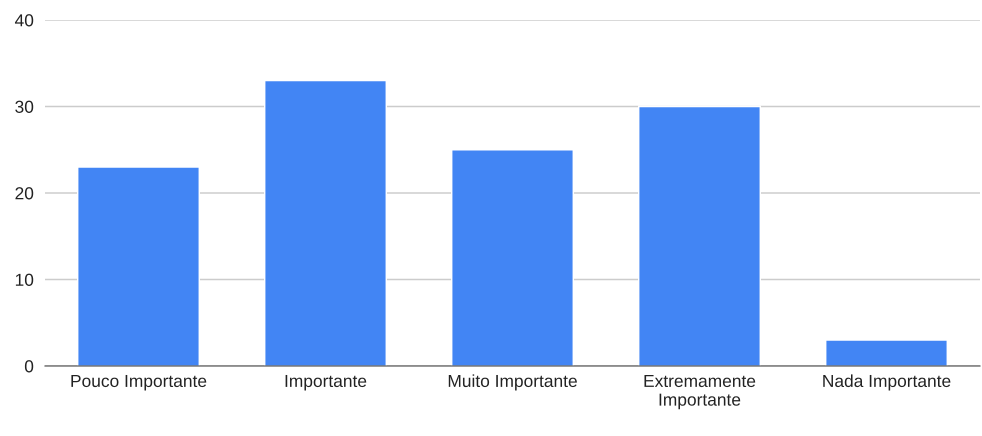 The height and width of the screenshot is (436, 982). Describe the element at coordinates (24, 106) in the screenshot. I see `y-tick-label: 30` at that location.